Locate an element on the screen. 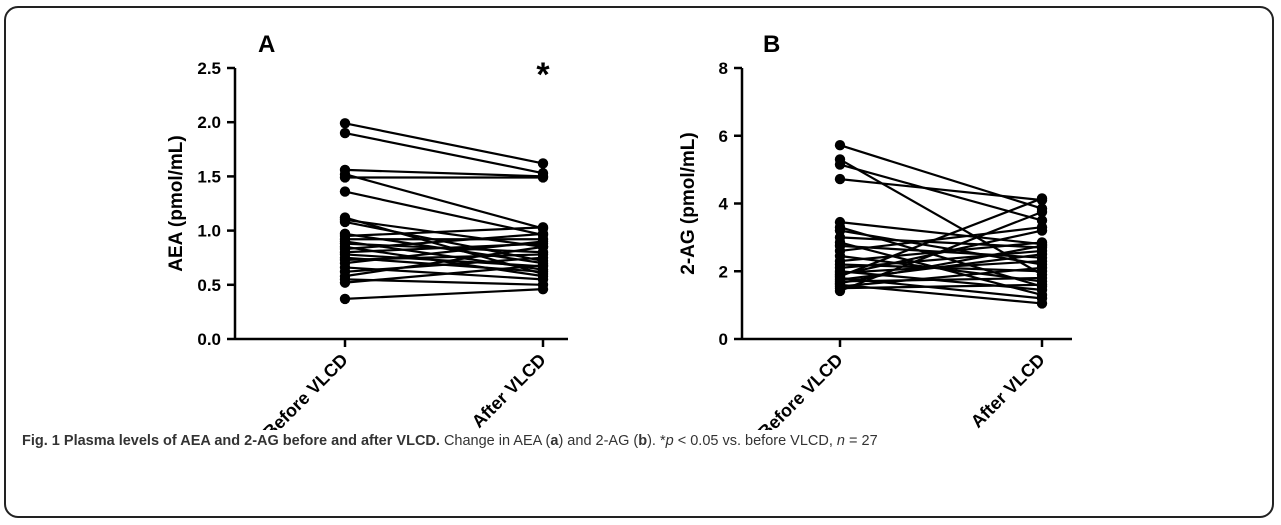 This screenshot has width=1281, height=525. caption-letter-b: b is located at coordinates (643, 441).